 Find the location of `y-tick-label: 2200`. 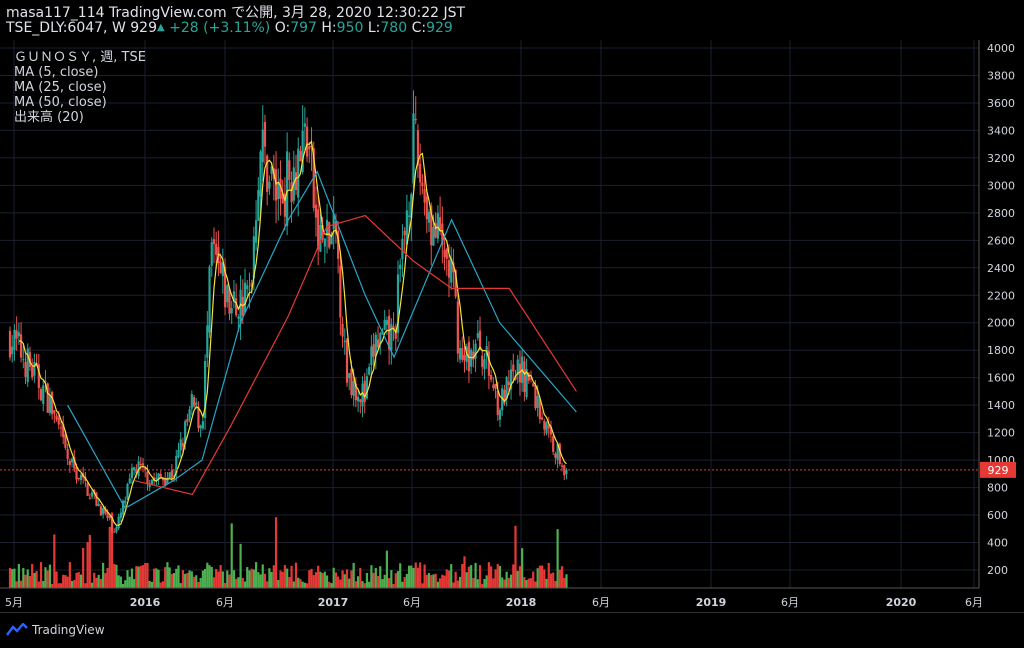

y-tick-label: 2200 is located at coordinates (1001, 295).